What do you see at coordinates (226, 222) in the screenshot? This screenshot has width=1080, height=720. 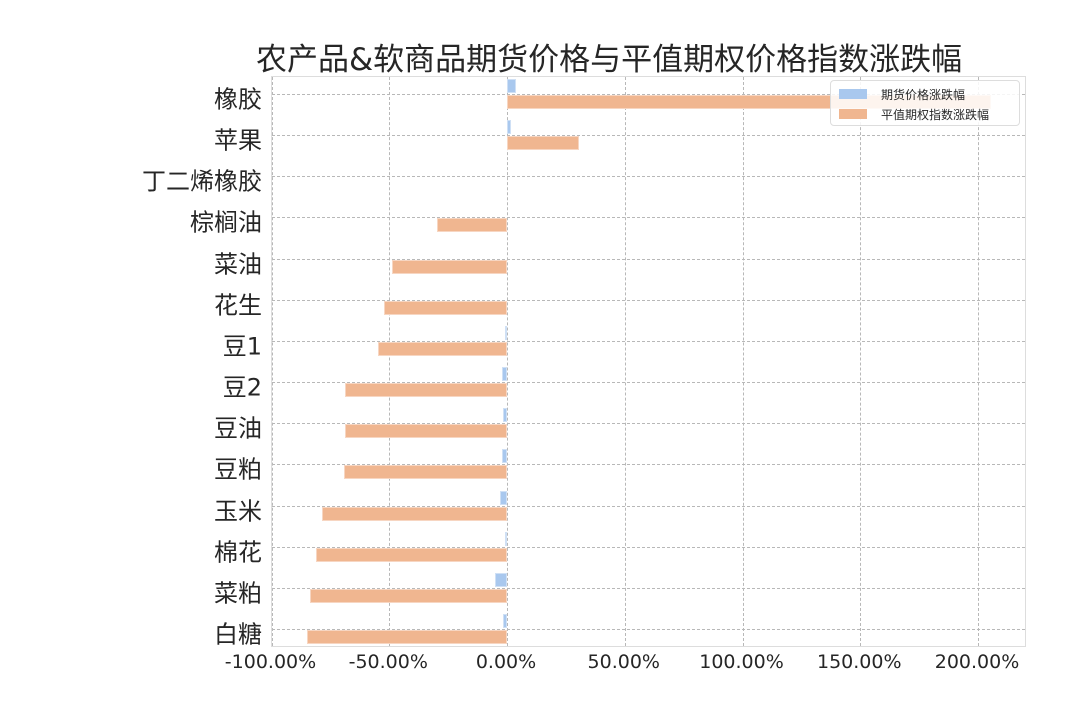 I see `y-category-label: 棕榈油` at bounding box center [226, 222].